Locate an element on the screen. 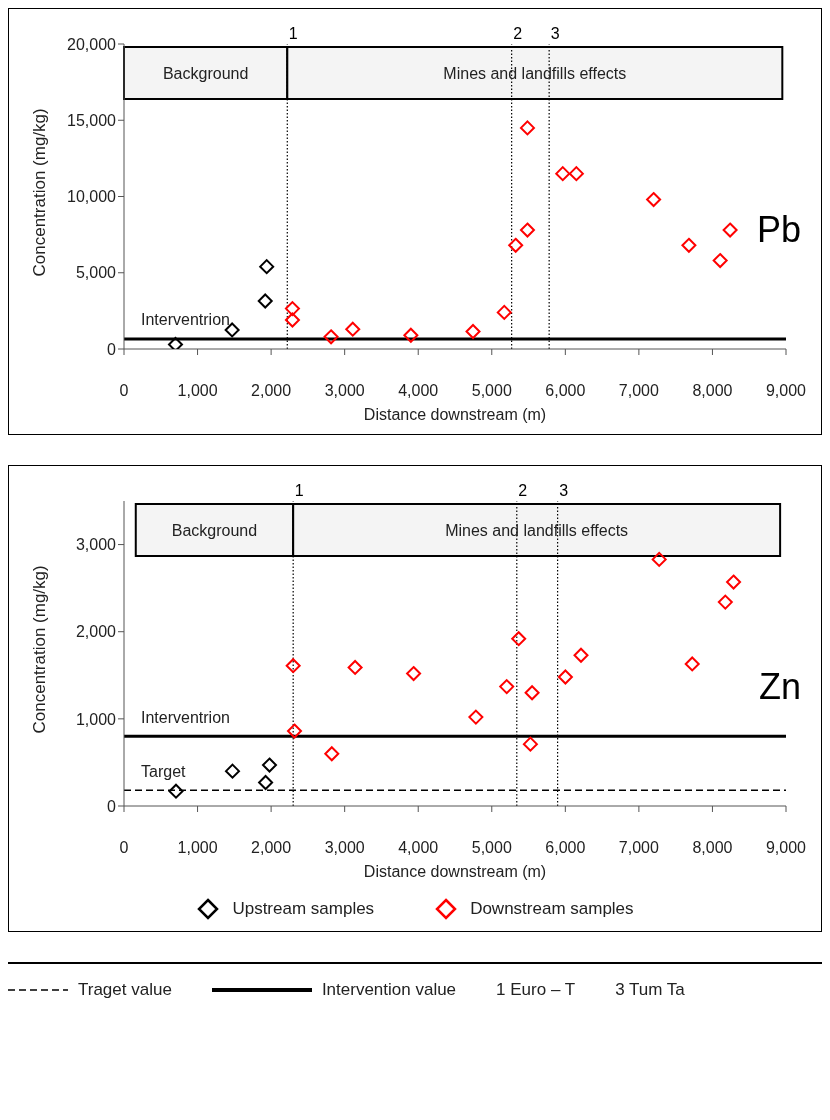  ref-line-label: Target is located at coordinates (164, 771).